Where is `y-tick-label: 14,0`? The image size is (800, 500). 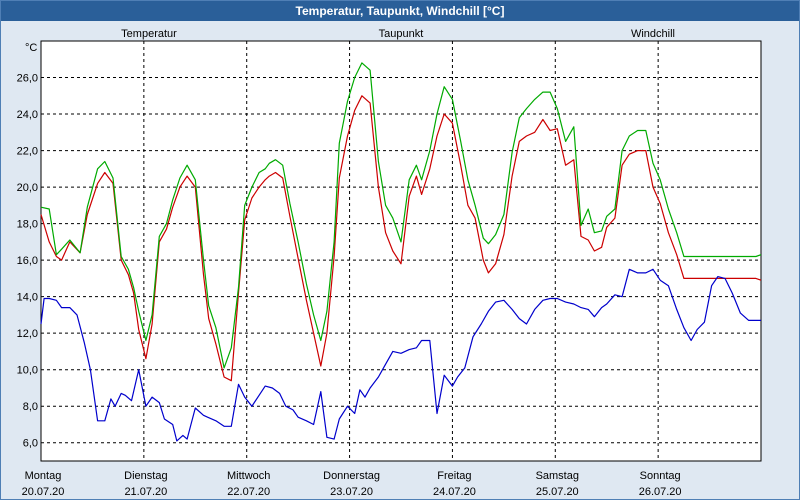
y-tick-label: 14,0 is located at coordinates (27, 298).